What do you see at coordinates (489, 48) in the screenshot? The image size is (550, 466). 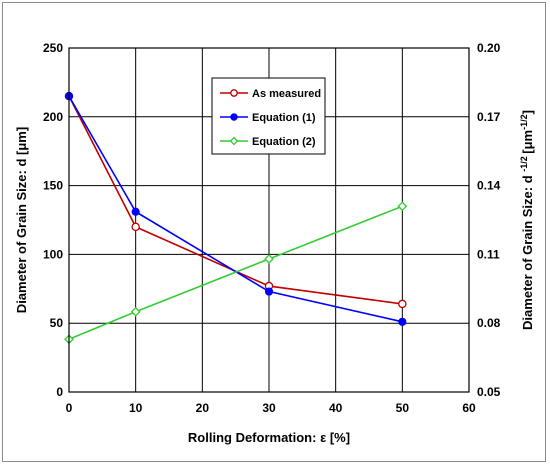 I see `right-y-tick-label: 0.20` at bounding box center [489, 48].